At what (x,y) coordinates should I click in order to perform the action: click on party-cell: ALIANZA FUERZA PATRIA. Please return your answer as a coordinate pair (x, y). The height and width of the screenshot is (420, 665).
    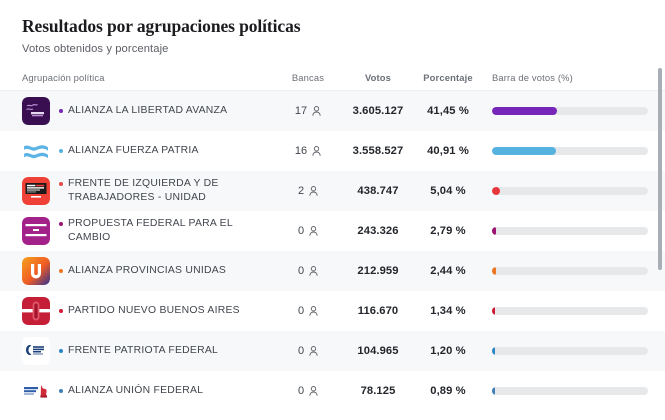
    Looking at the image, I should click on (147, 151).